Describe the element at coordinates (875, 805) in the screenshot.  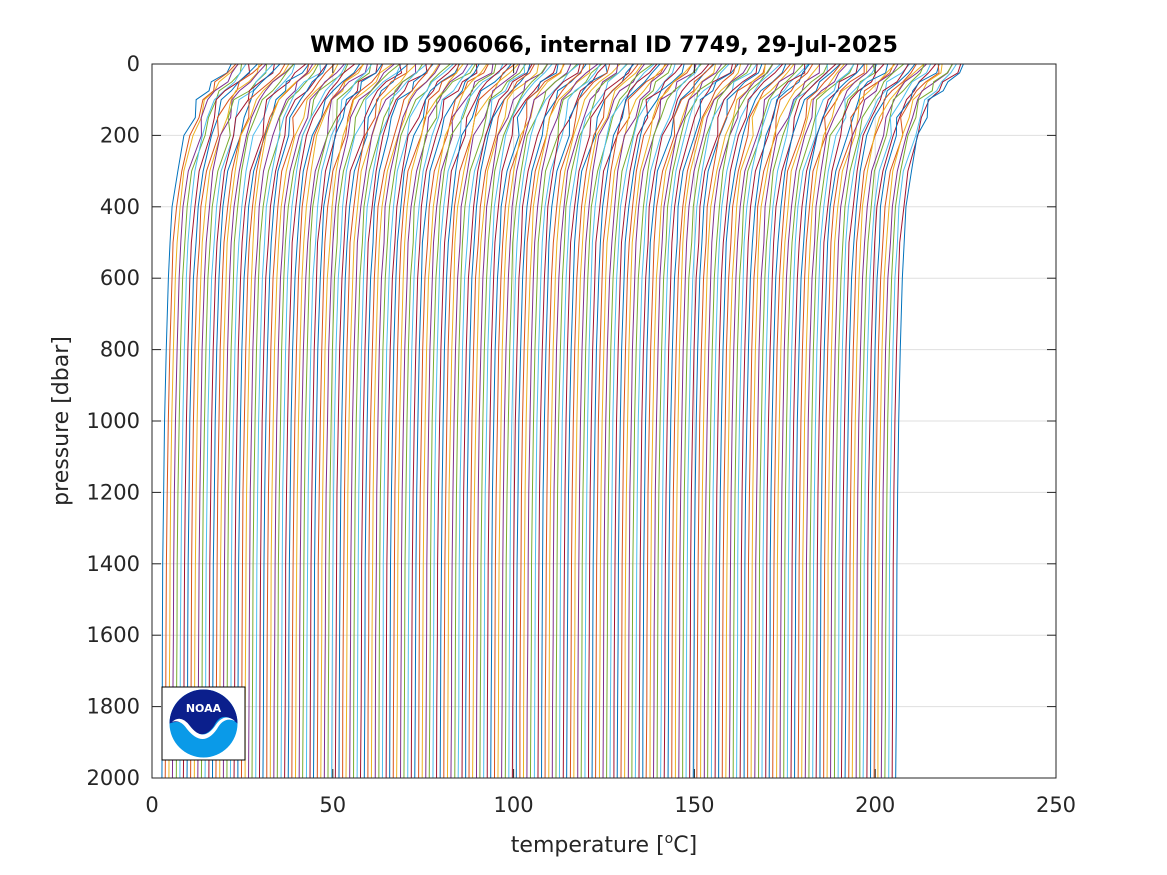
I see `x-tick-label: 200` at that location.